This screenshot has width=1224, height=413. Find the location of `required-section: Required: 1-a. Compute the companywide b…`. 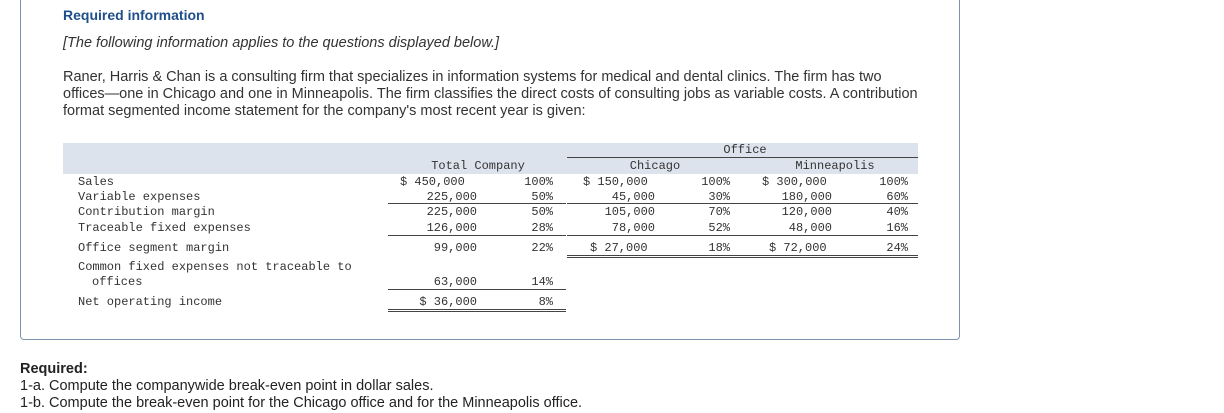

required-section: Required: 1-a. Compute the companywide b… is located at coordinates (301, 386).